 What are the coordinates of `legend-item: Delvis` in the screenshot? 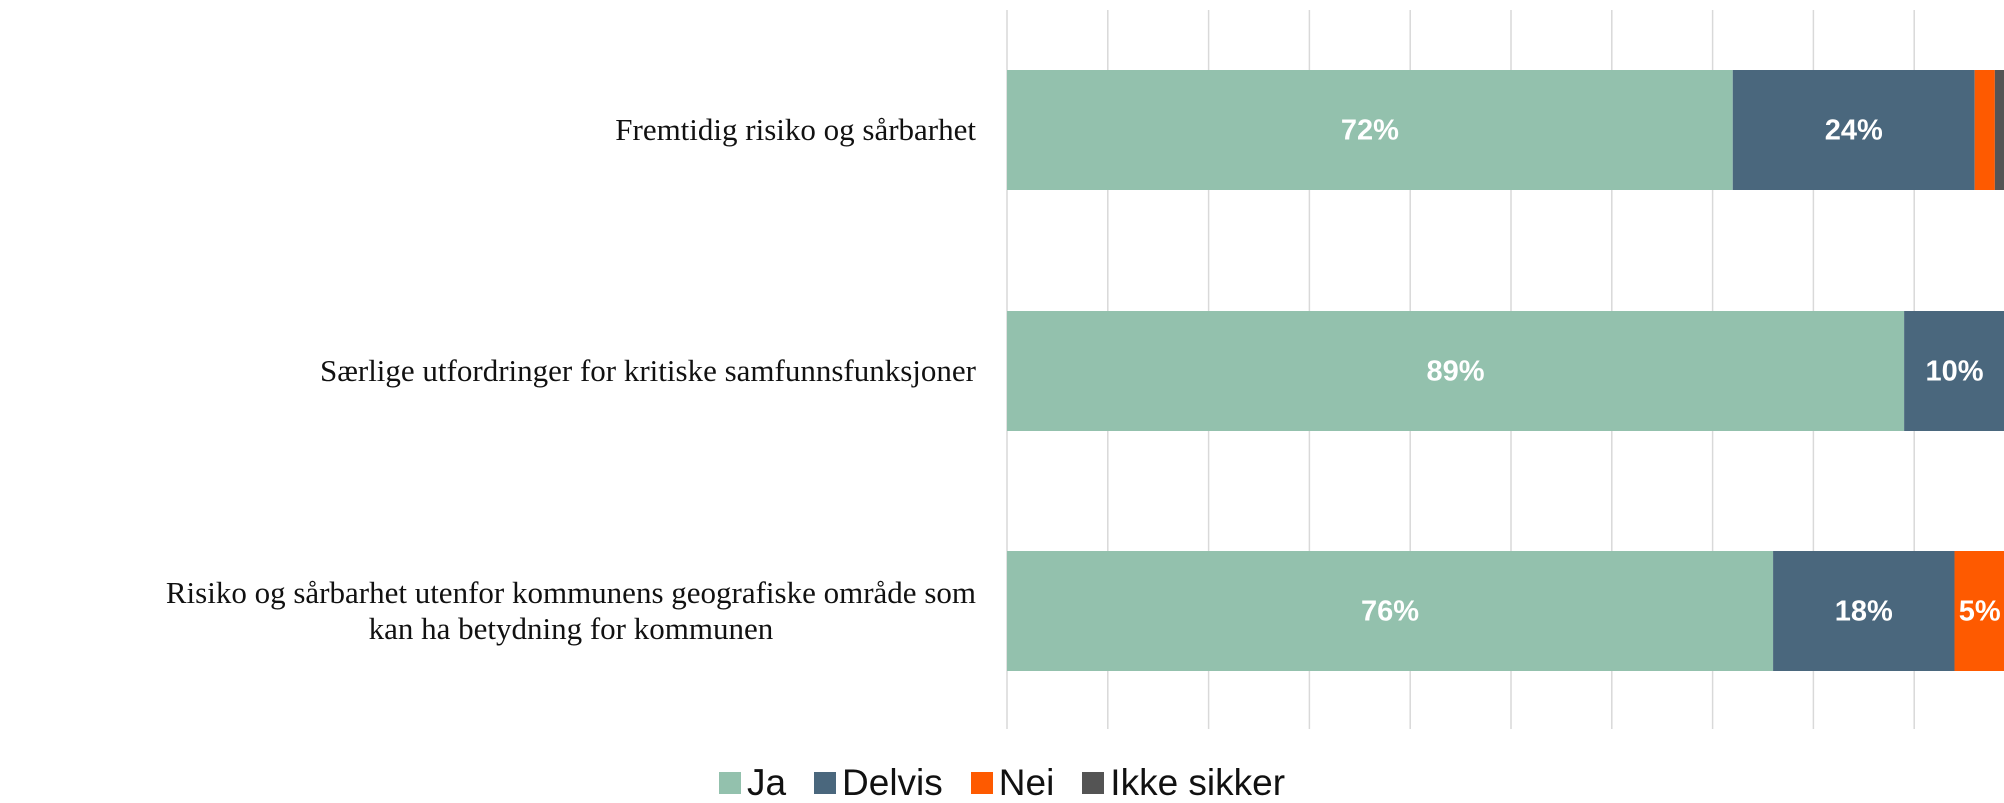 It's located at (878, 782).